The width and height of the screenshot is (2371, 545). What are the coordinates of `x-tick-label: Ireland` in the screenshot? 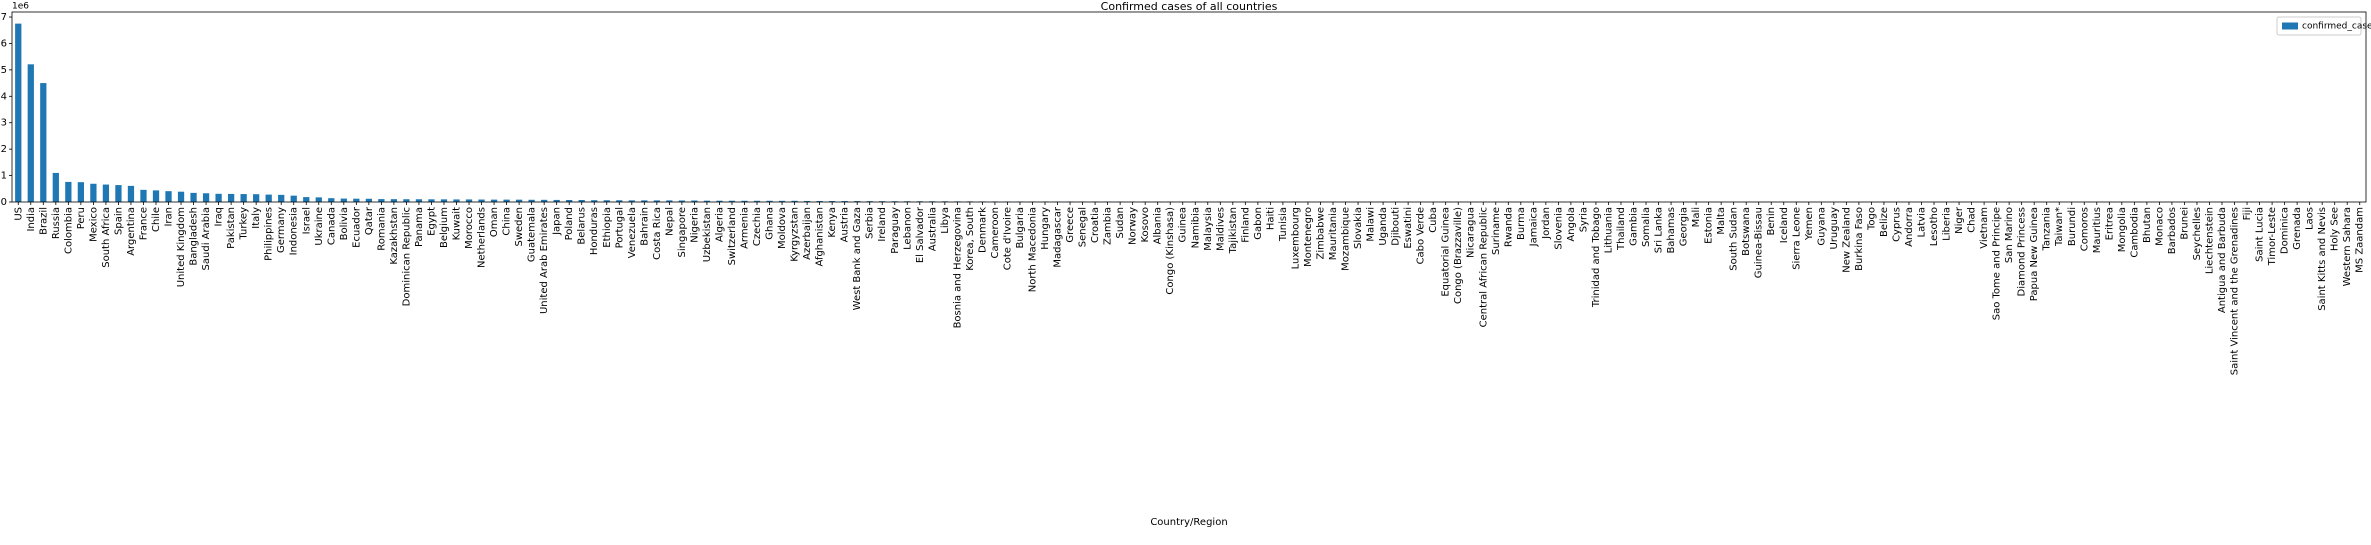 It's located at (882, 224).